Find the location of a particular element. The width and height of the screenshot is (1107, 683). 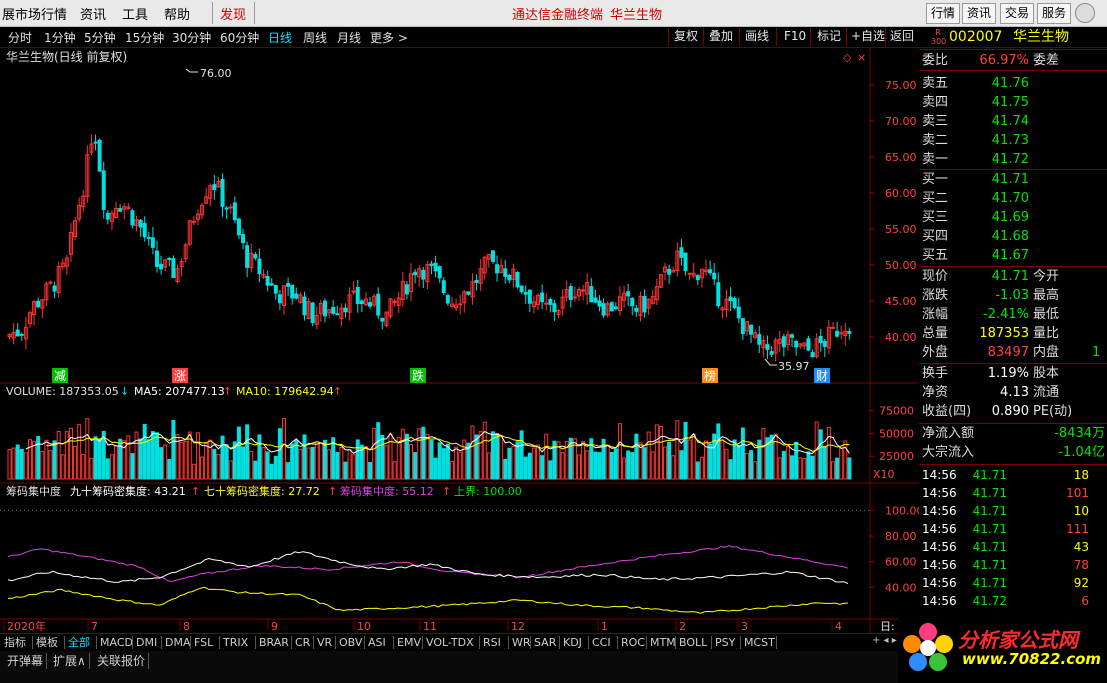

indicator-tab-rsi: RSI is located at coordinates (492, 642).